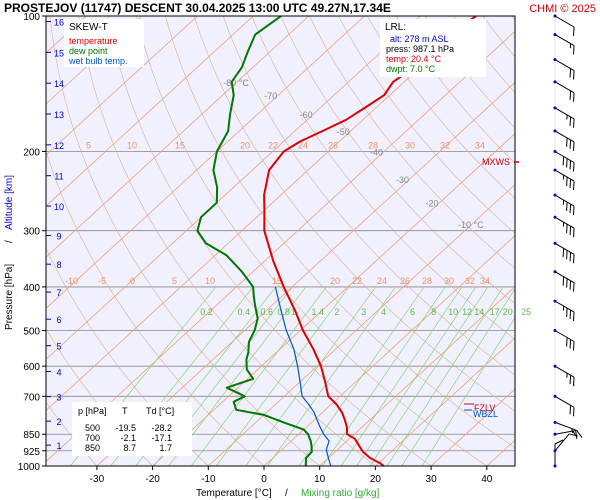 Image resolution: width=600 pixels, height=500 pixels. Describe the element at coordinates (9, 202) in the screenshot. I see `y-axis-title-2: Altitude [km]` at that location.